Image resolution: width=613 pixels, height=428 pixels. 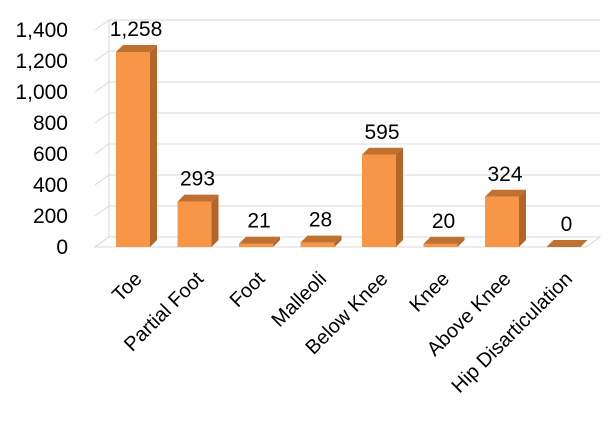 I want to click on y-tick-label: 1,400, so click(x=41, y=30).